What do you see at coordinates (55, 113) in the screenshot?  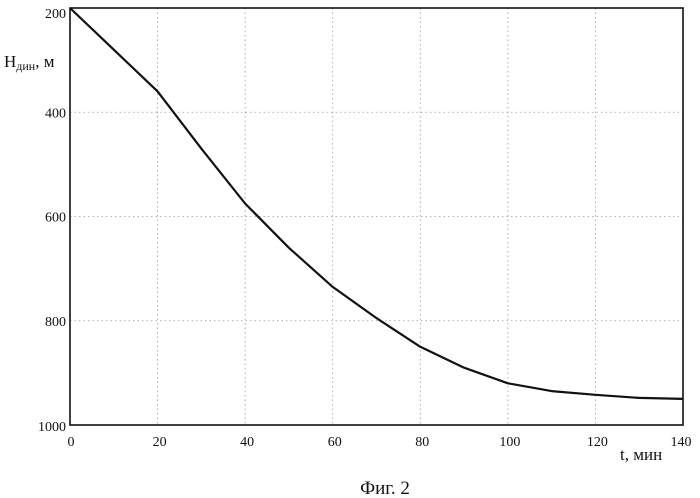 I see `y-tick-label: 400` at bounding box center [55, 113].